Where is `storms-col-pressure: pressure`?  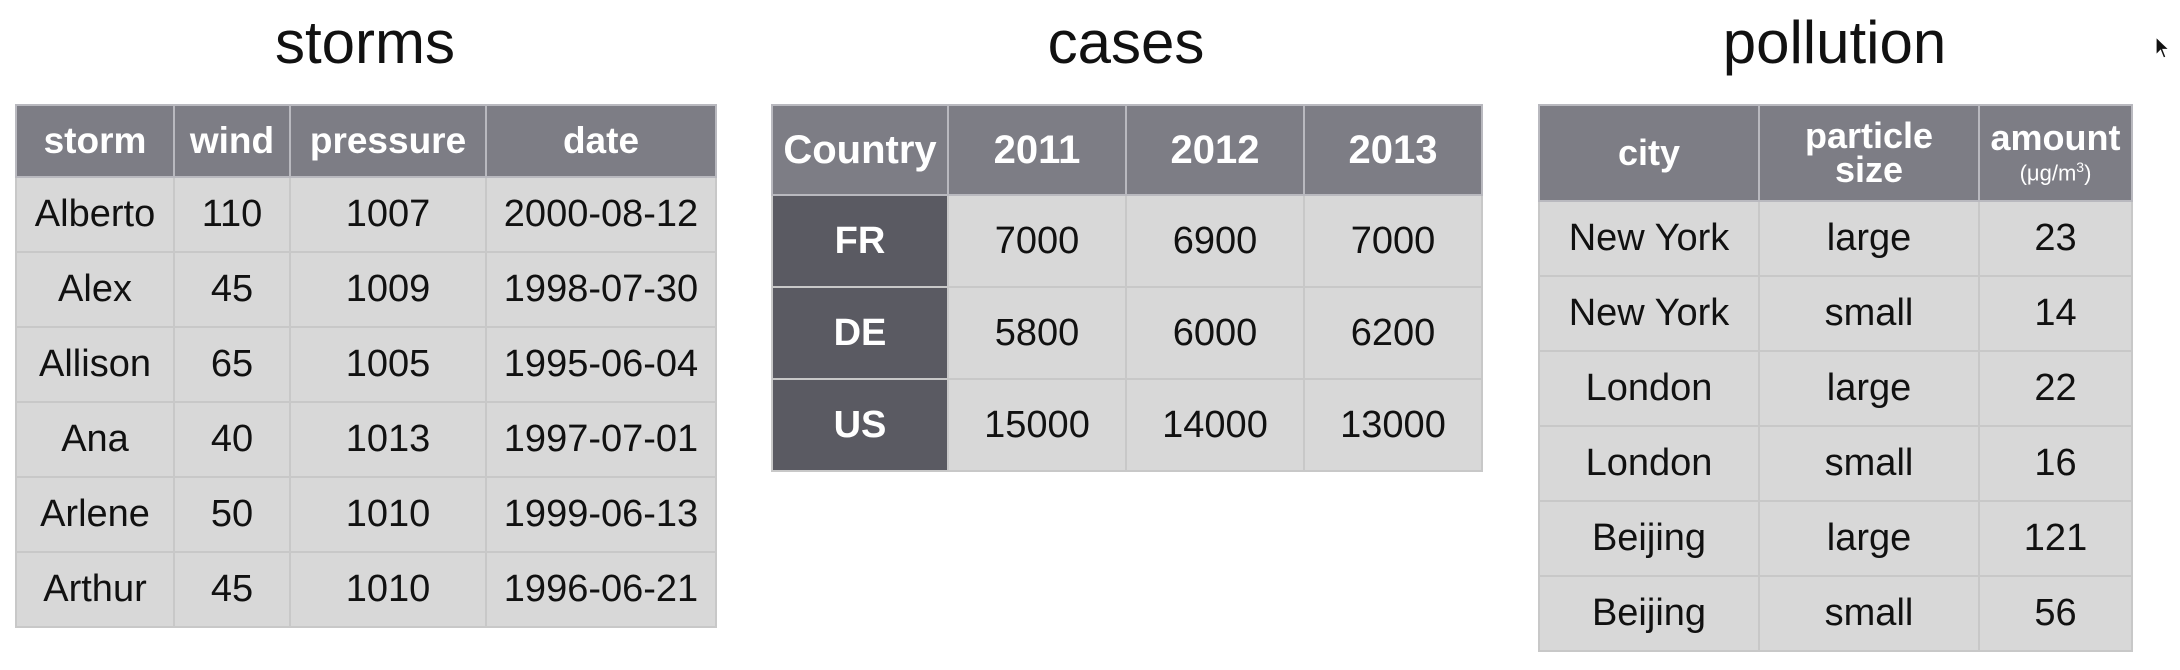 storms-col-pressure: pressure is located at coordinates (388, 141).